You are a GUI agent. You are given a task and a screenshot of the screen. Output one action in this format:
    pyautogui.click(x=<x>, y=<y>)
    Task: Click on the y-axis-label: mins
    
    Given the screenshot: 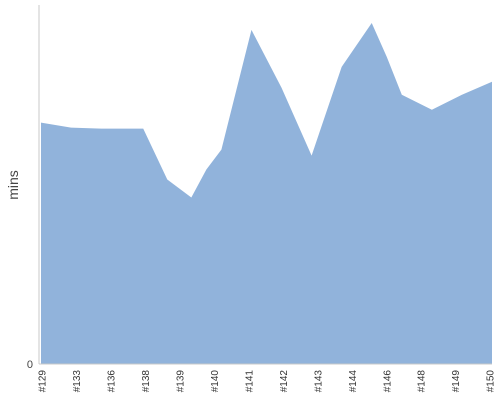 What is the action you would take?
    pyautogui.click(x=13, y=185)
    